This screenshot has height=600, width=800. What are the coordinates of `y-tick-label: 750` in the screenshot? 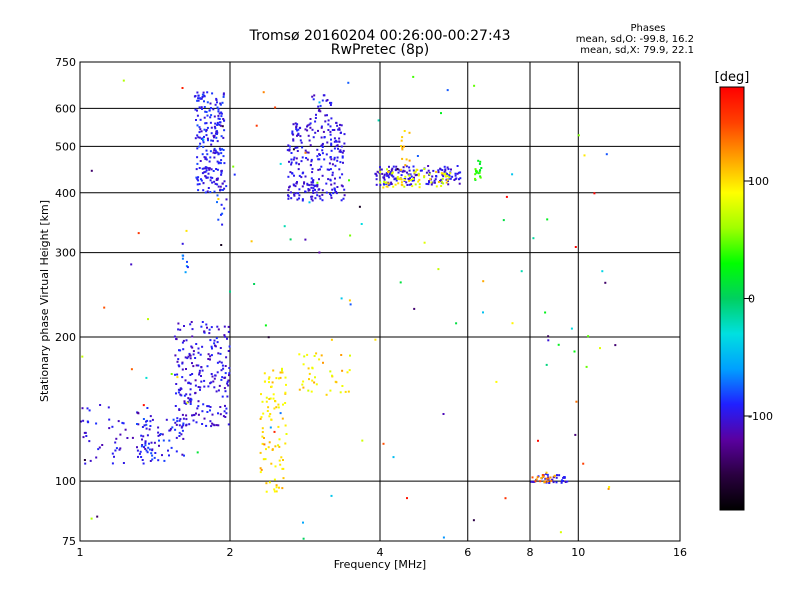 It's located at (65, 62).